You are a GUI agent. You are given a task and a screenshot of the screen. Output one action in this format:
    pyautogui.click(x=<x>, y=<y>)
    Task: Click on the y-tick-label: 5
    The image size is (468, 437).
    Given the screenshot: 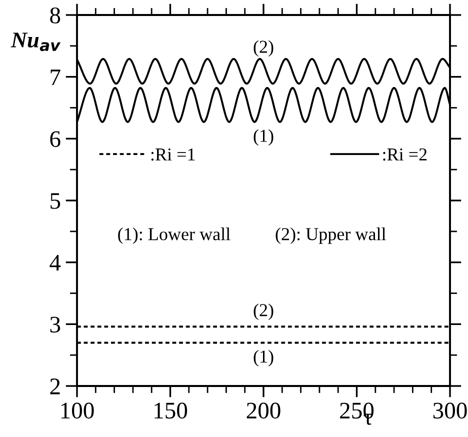 What is the action you would take?
    pyautogui.click(x=55, y=201)
    